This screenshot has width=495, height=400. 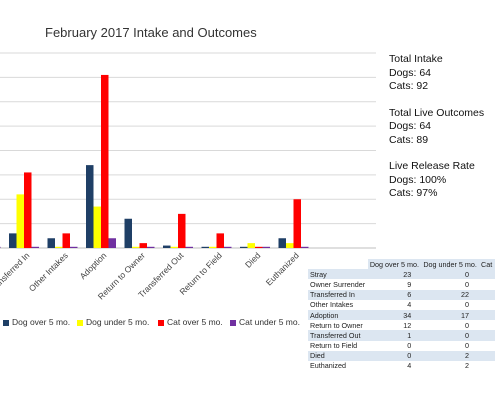 I want to click on intake-cats: Cats: 92, so click(x=409, y=86).